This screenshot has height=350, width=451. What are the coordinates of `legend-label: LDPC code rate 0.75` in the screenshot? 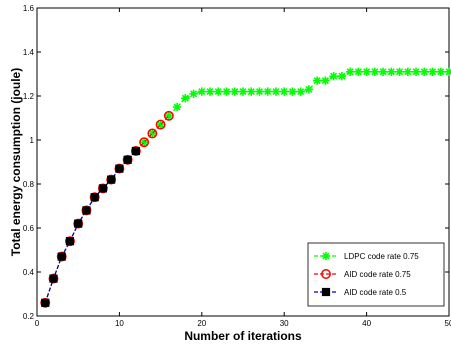 It's located at (381, 256).